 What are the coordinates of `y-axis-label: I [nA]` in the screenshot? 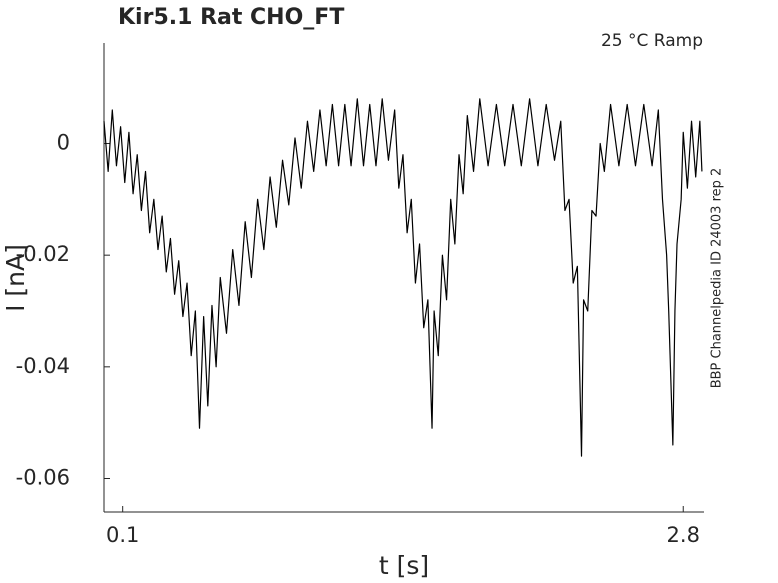 It's located at (15, 278).